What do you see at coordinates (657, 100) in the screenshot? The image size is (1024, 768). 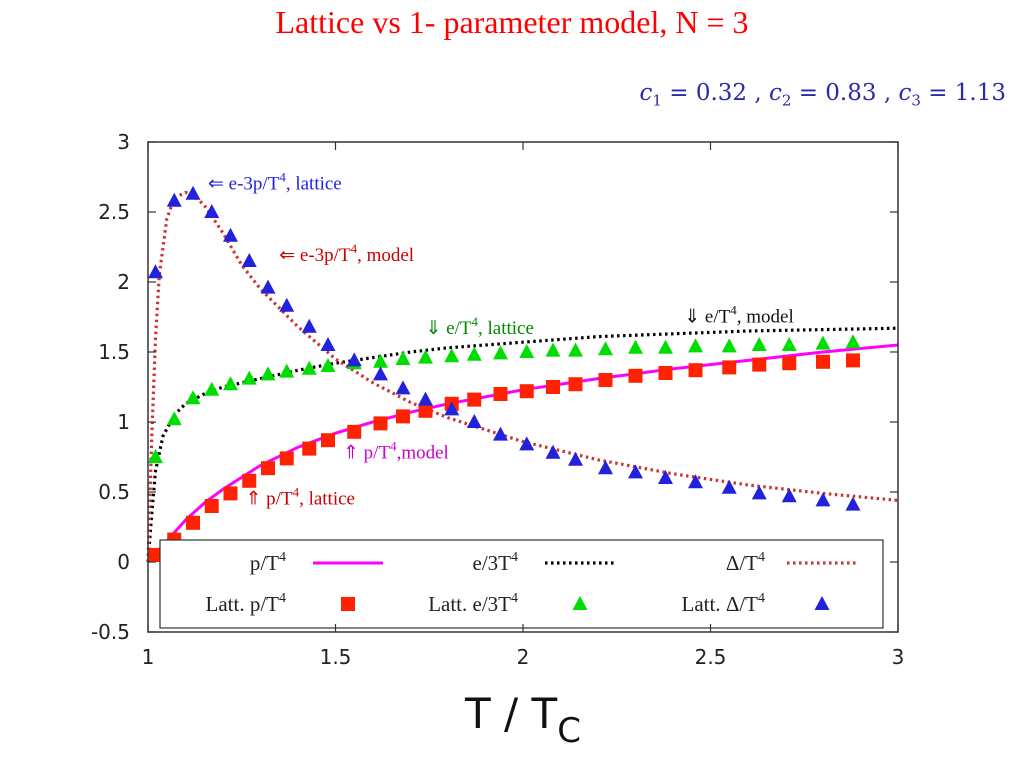 I see `c1-subscript: 1` at bounding box center [657, 100].